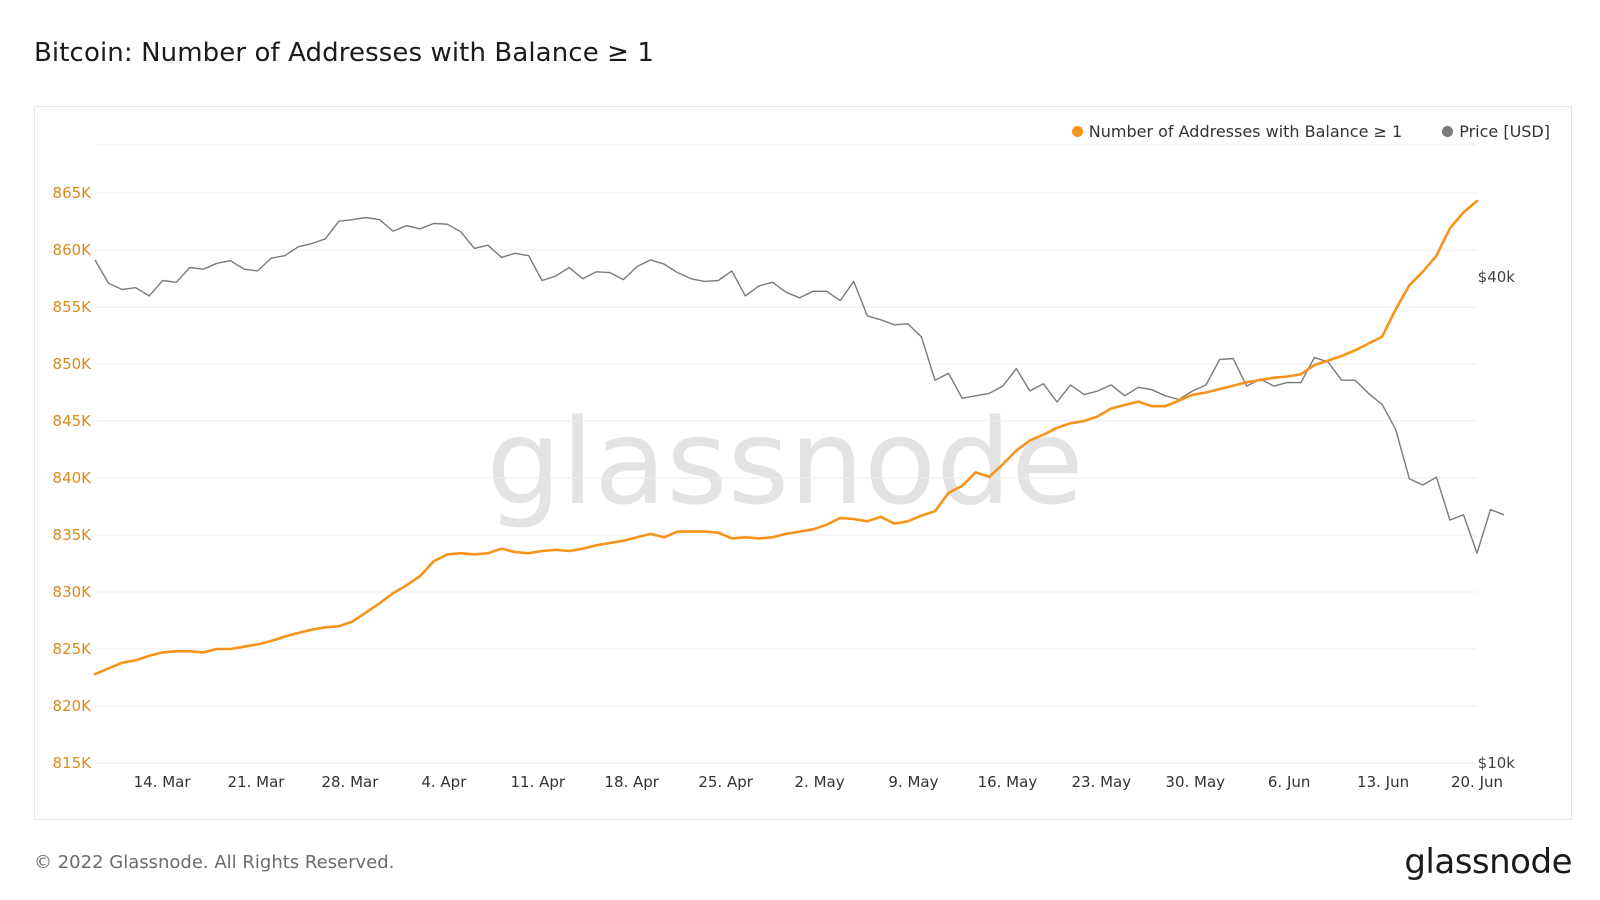 The image size is (1600, 900). What do you see at coordinates (1008, 782) in the screenshot?
I see `x-tick-label: 16. May` at bounding box center [1008, 782].